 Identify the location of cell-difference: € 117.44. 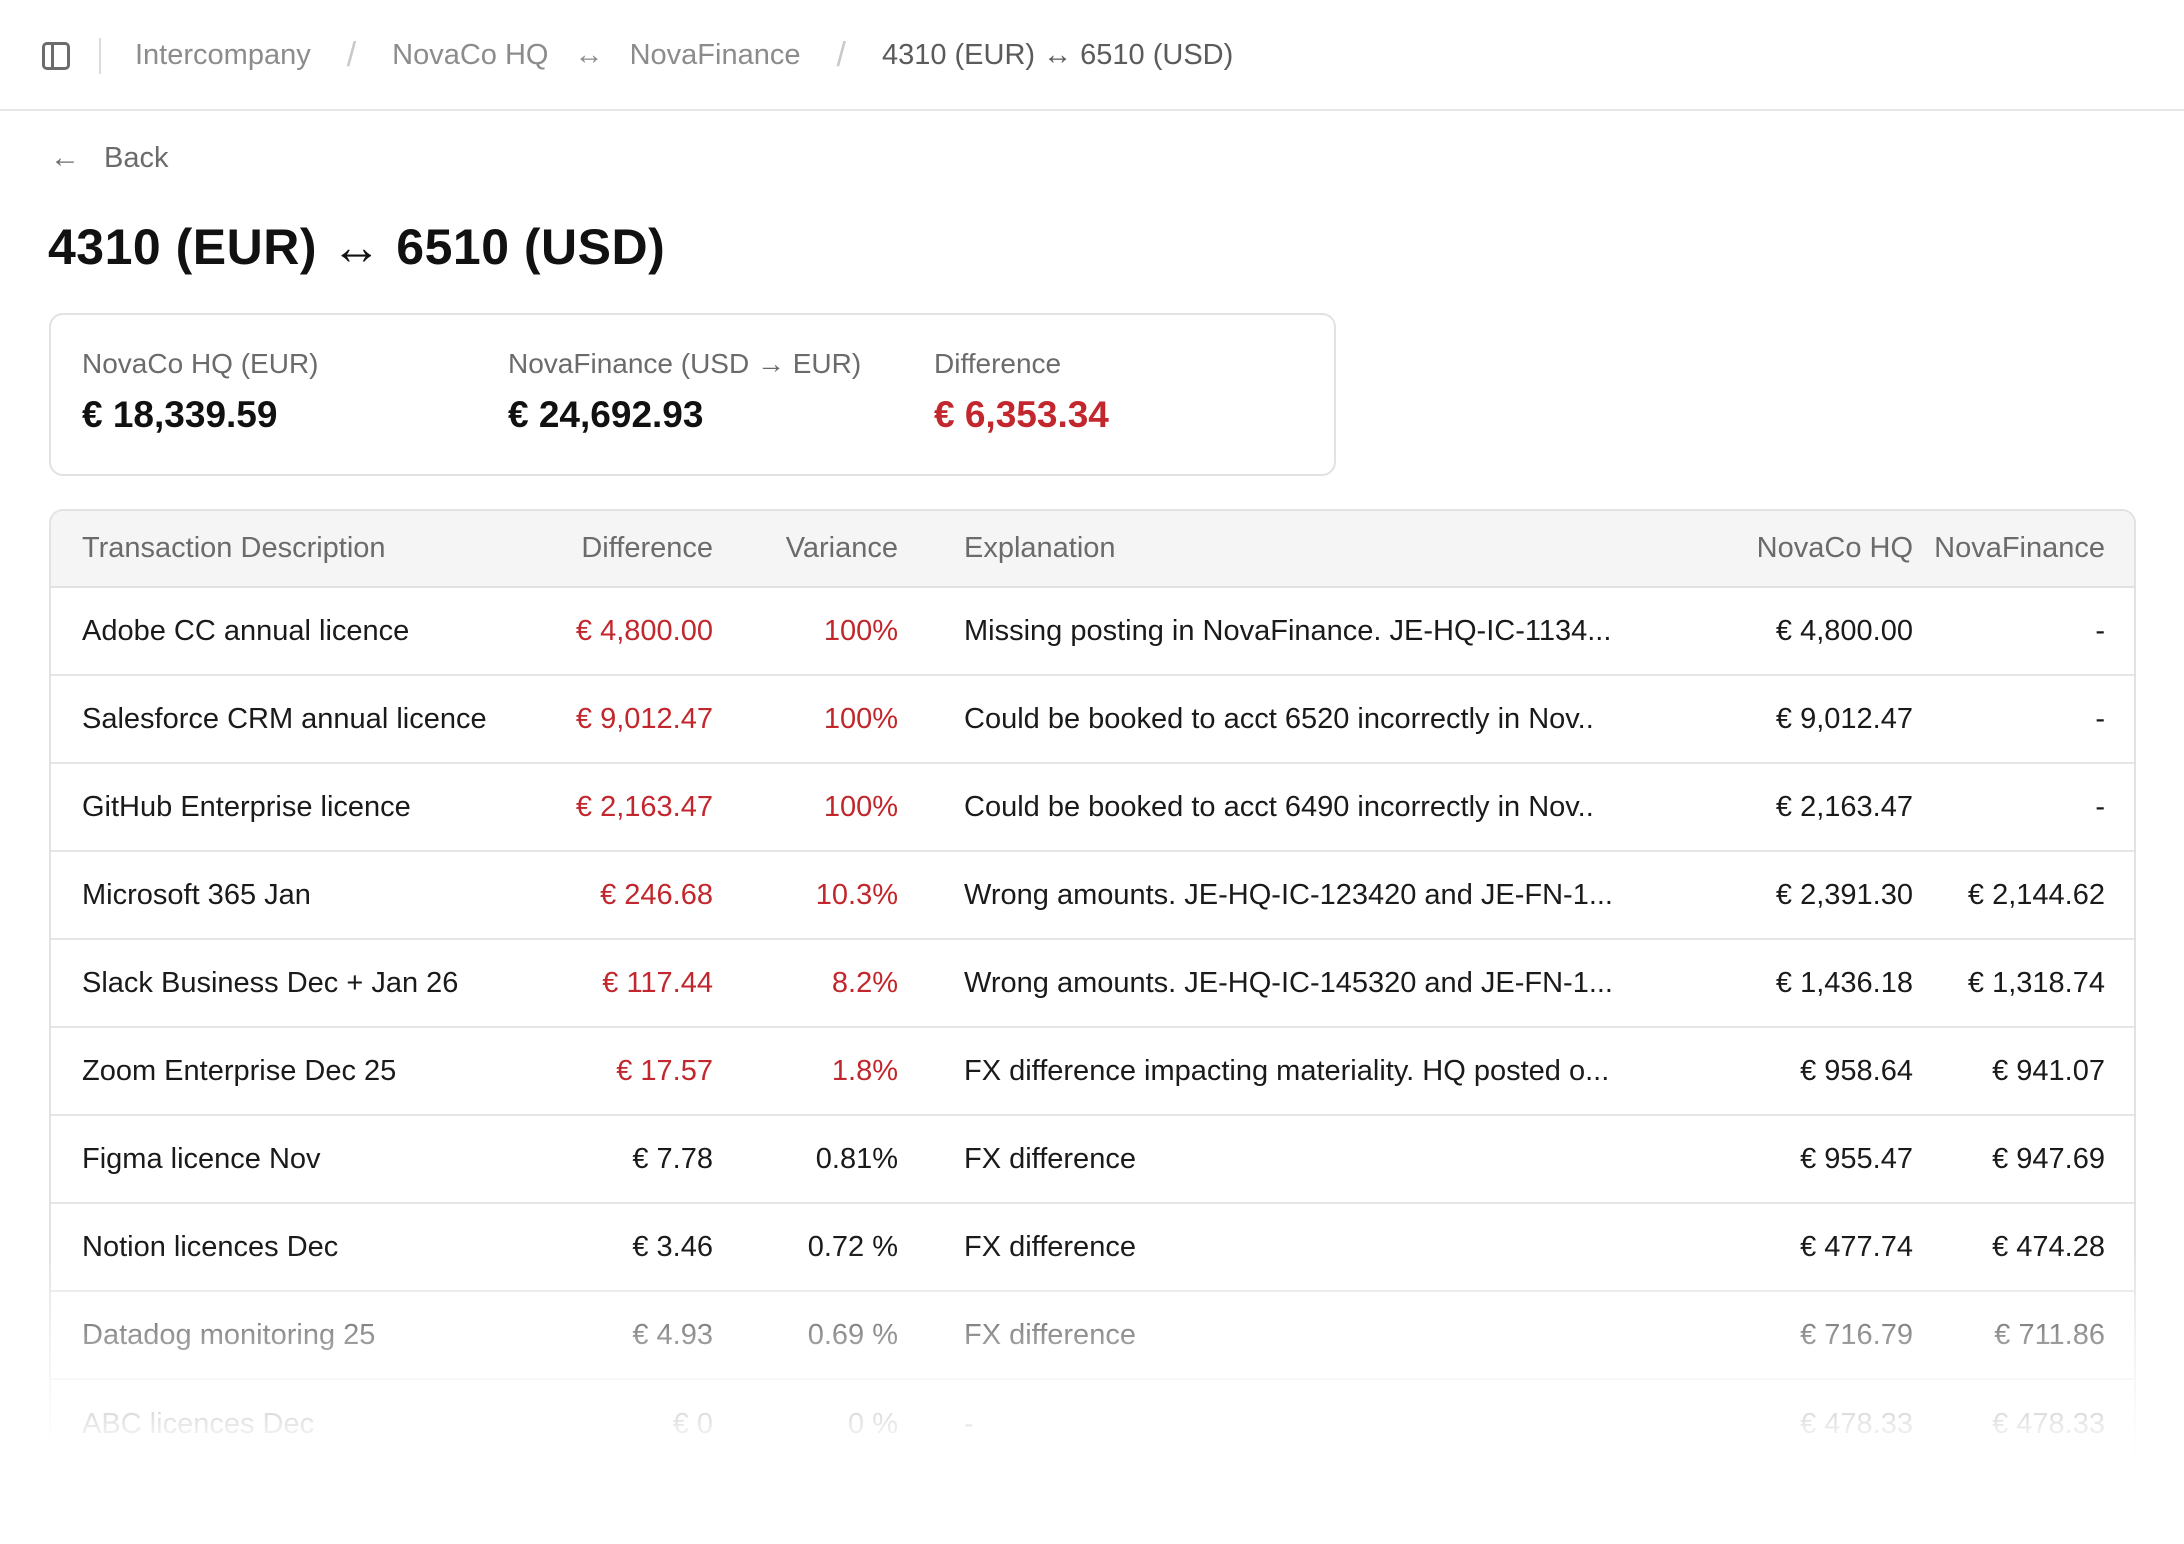
(657, 982).